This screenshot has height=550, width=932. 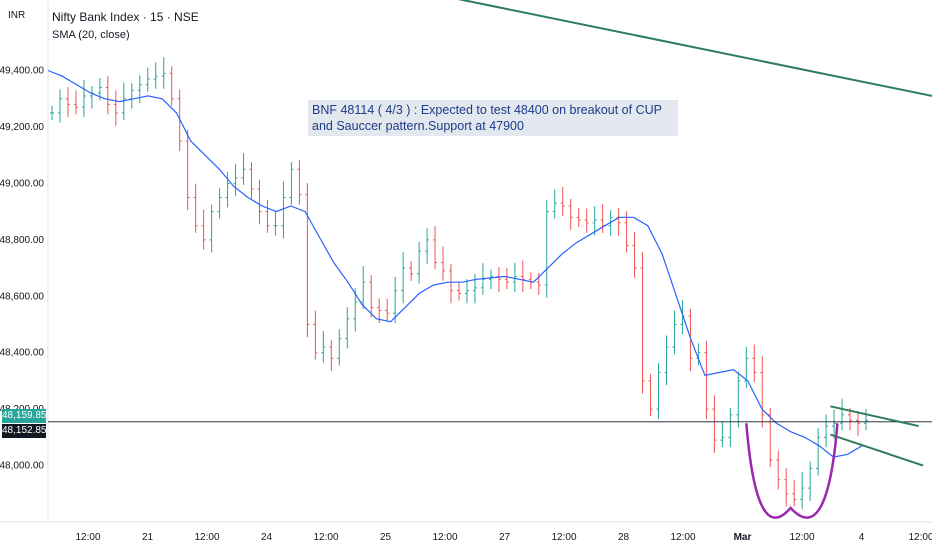 What do you see at coordinates (267, 537) in the screenshot?
I see `x-tick-label: 24` at bounding box center [267, 537].